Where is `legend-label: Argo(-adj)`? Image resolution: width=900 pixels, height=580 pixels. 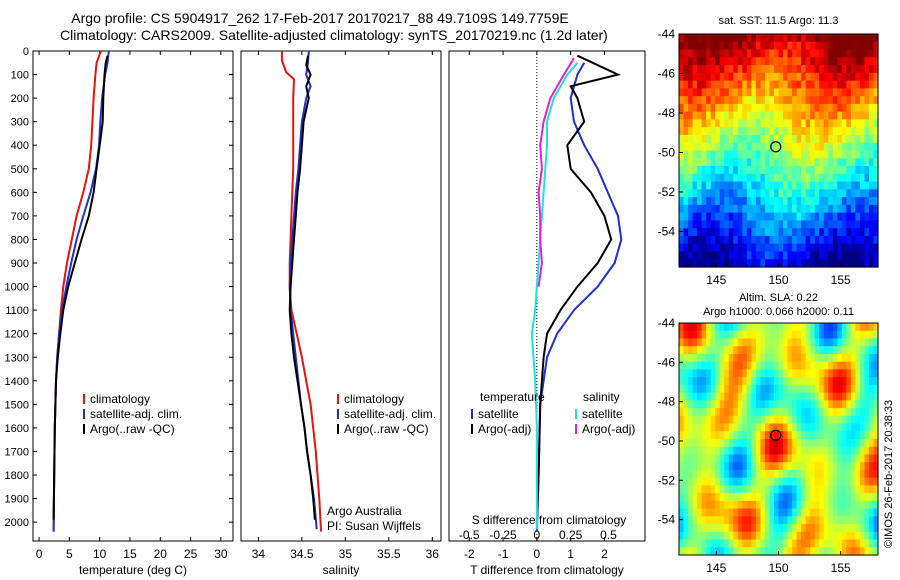 legend-label: Argo(-adj) is located at coordinates (504, 429).